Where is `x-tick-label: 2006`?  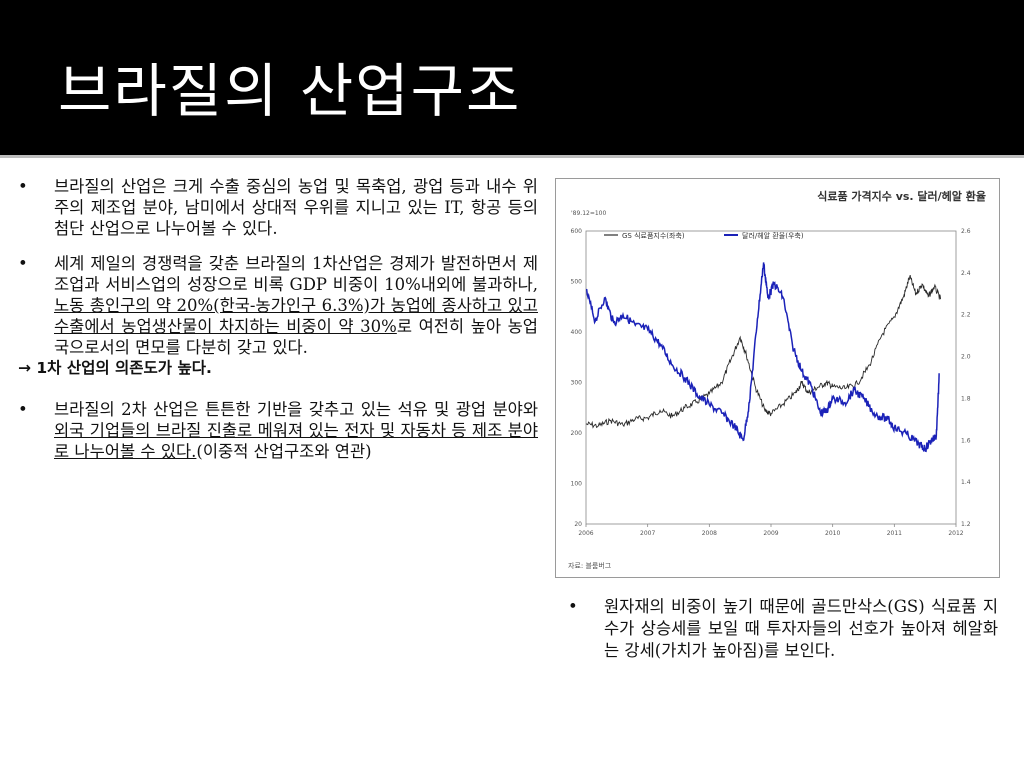
x-tick-label: 2006 is located at coordinates (585, 533).